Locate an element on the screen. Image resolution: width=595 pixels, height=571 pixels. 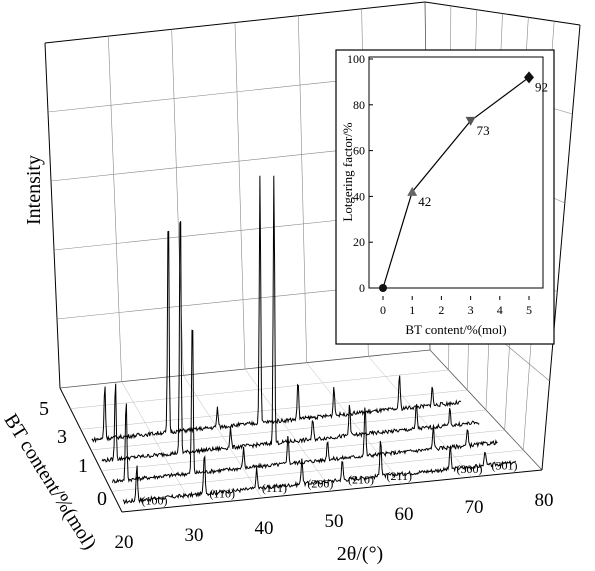
inset-data-label: 42 is located at coordinates (424, 201).